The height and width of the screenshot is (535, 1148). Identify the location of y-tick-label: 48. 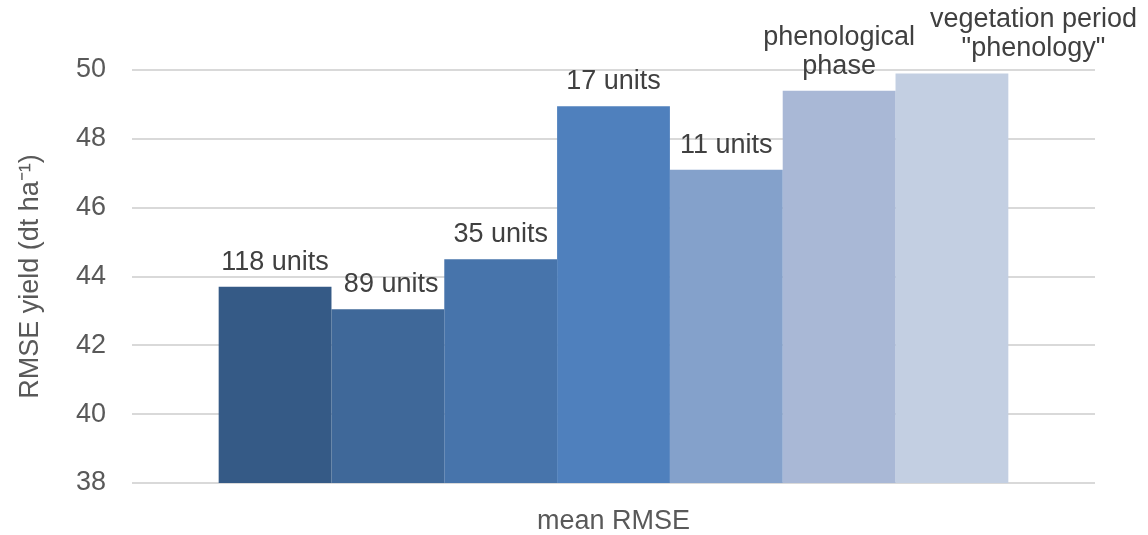
(90, 137).